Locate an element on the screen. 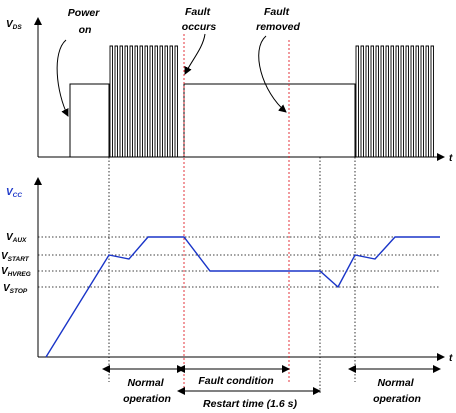 The height and width of the screenshot is (413, 456). normal-operation-2-label: Normal operation is located at coordinates (397, 391).